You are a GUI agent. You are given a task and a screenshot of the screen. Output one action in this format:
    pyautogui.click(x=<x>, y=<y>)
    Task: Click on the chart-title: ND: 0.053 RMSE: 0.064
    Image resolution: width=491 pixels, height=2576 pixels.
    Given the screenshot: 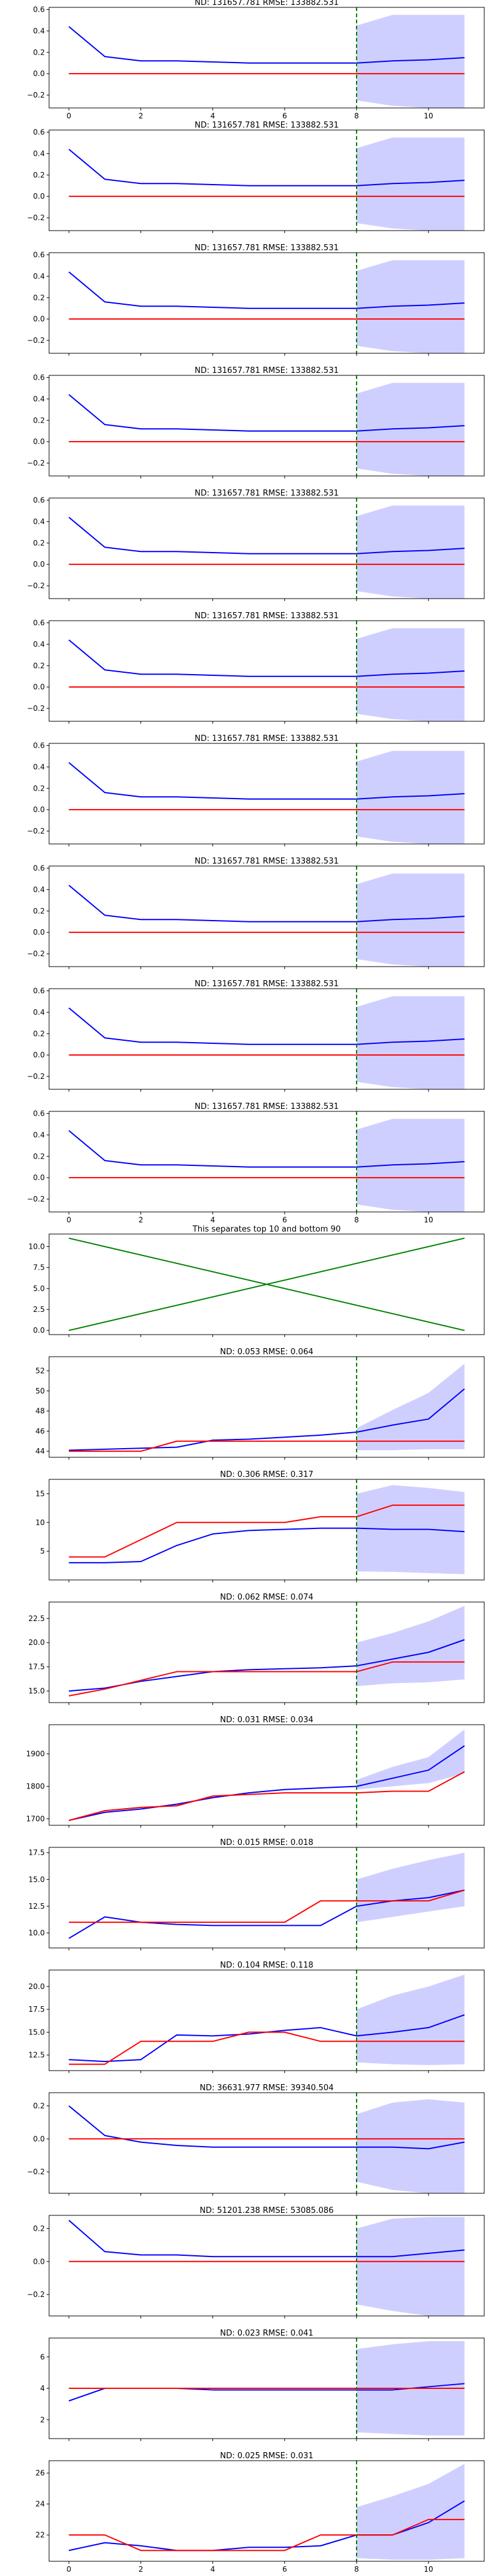 What is the action you would take?
    pyautogui.click(x=267, y=1352)
    